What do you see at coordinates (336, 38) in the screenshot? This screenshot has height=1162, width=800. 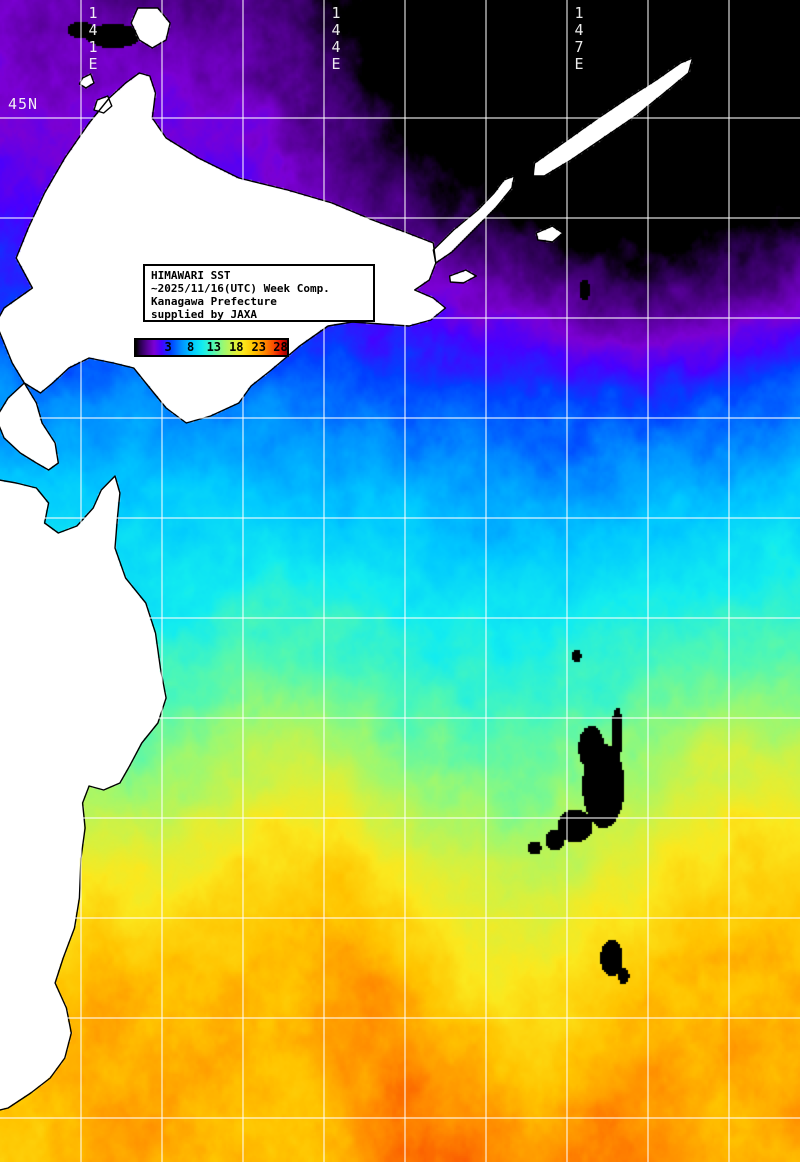 I see `longitude-label-144e: 144E` at bounding box center [336, 38].